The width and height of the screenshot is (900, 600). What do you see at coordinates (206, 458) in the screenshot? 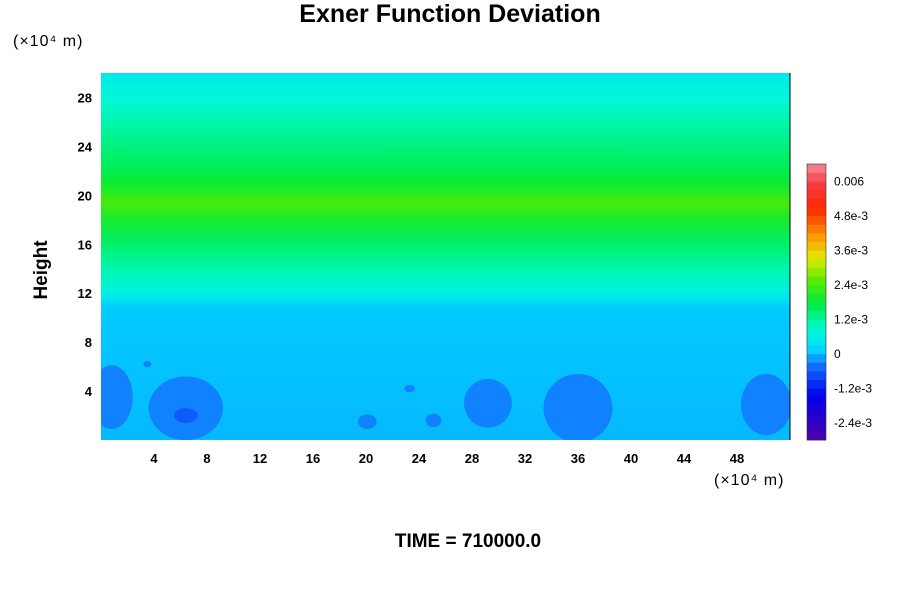
I see `x-tick-label: 8` at bounding box center [206, 458].